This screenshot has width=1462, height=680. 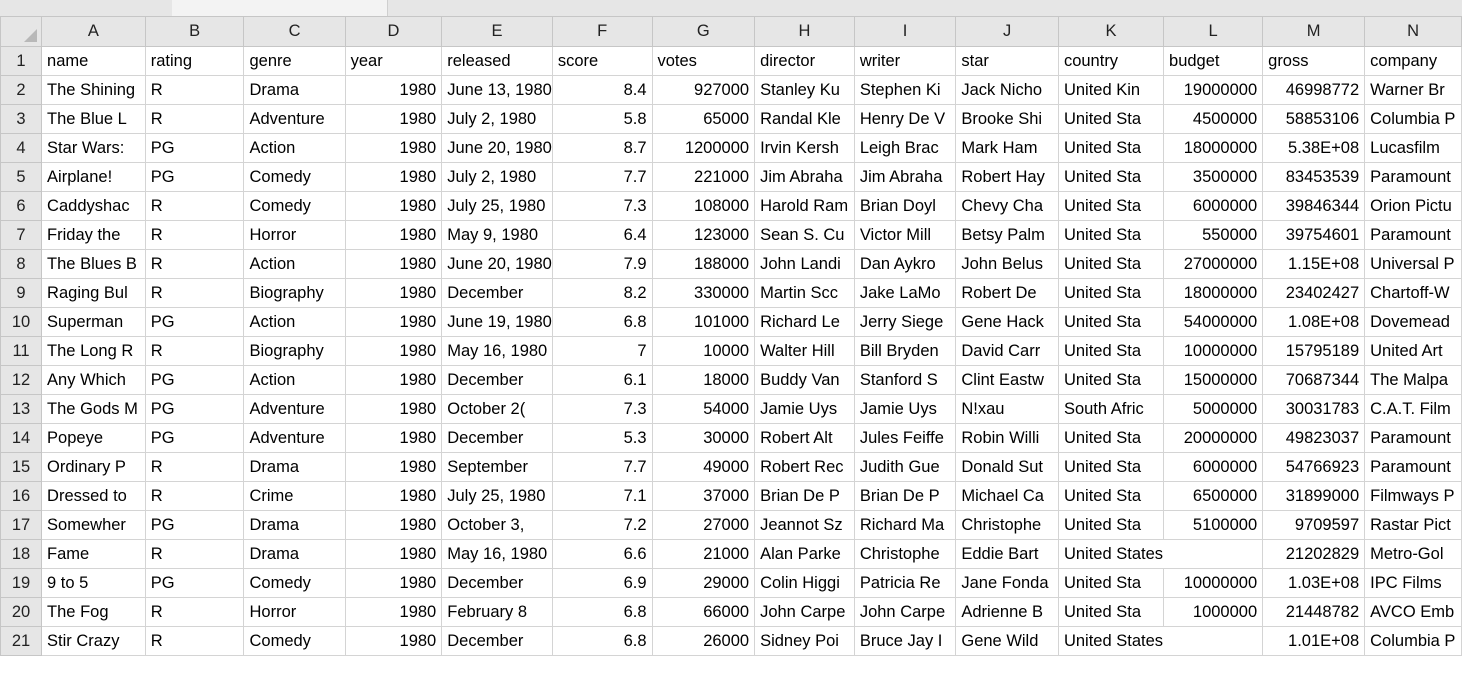 I want to click on cell-h18: Alan Parke, so click(x=804, y=554).